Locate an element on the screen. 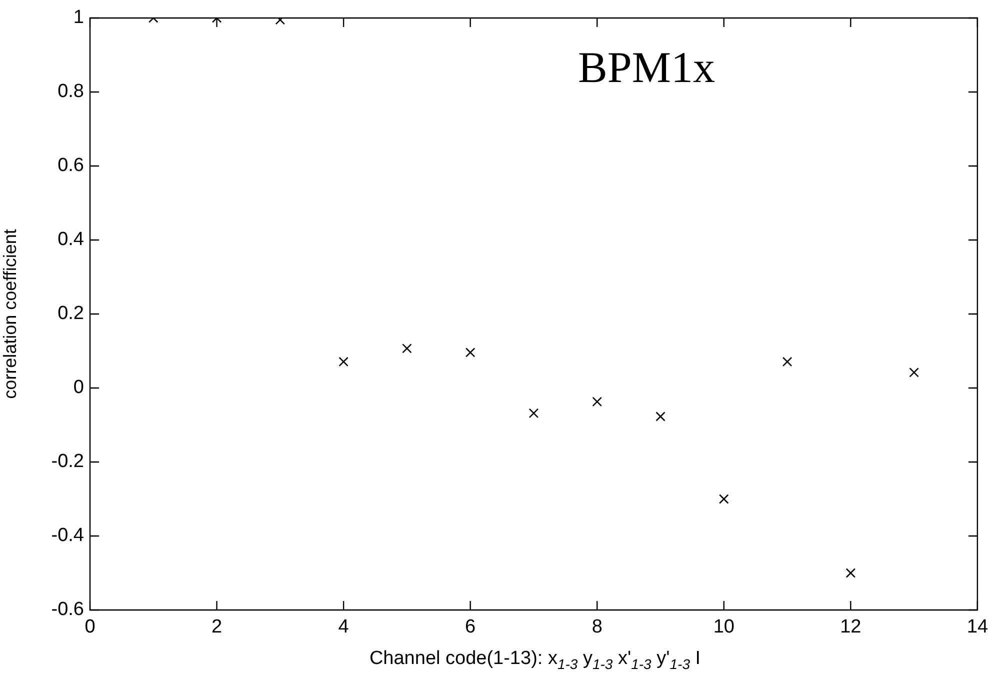 The image size is (994, 683). annotation: BPM1x is located at coordinates (646, 67).